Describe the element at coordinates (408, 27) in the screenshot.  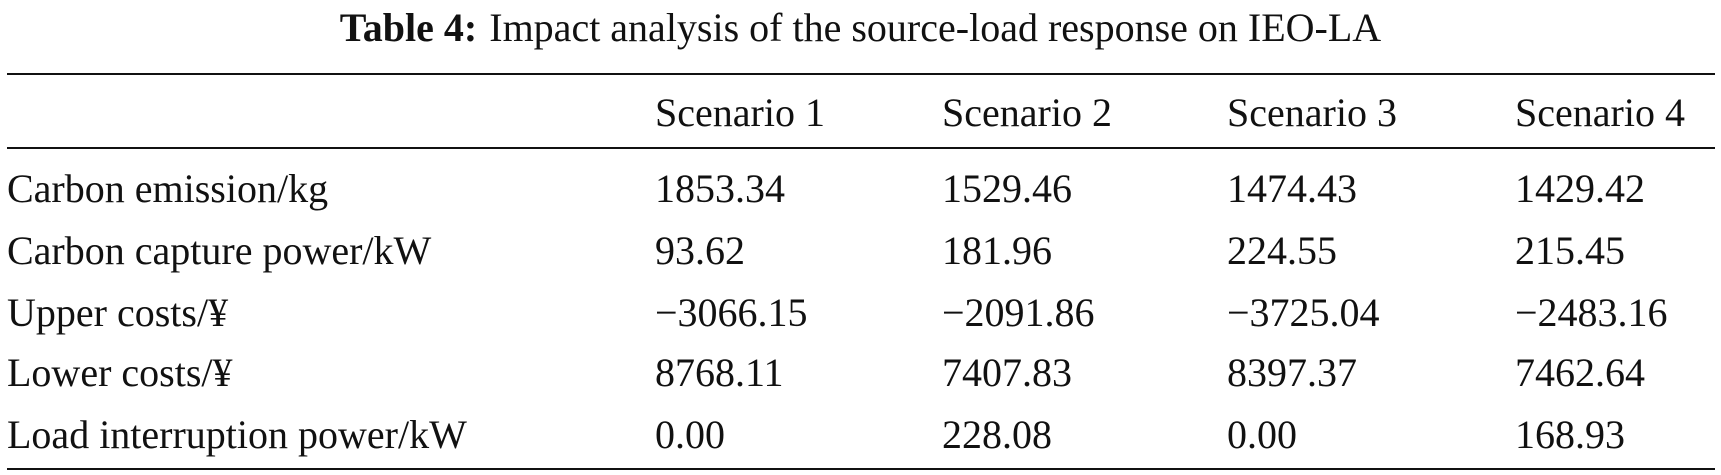
I see `caption-label: Table 4:` at that location.